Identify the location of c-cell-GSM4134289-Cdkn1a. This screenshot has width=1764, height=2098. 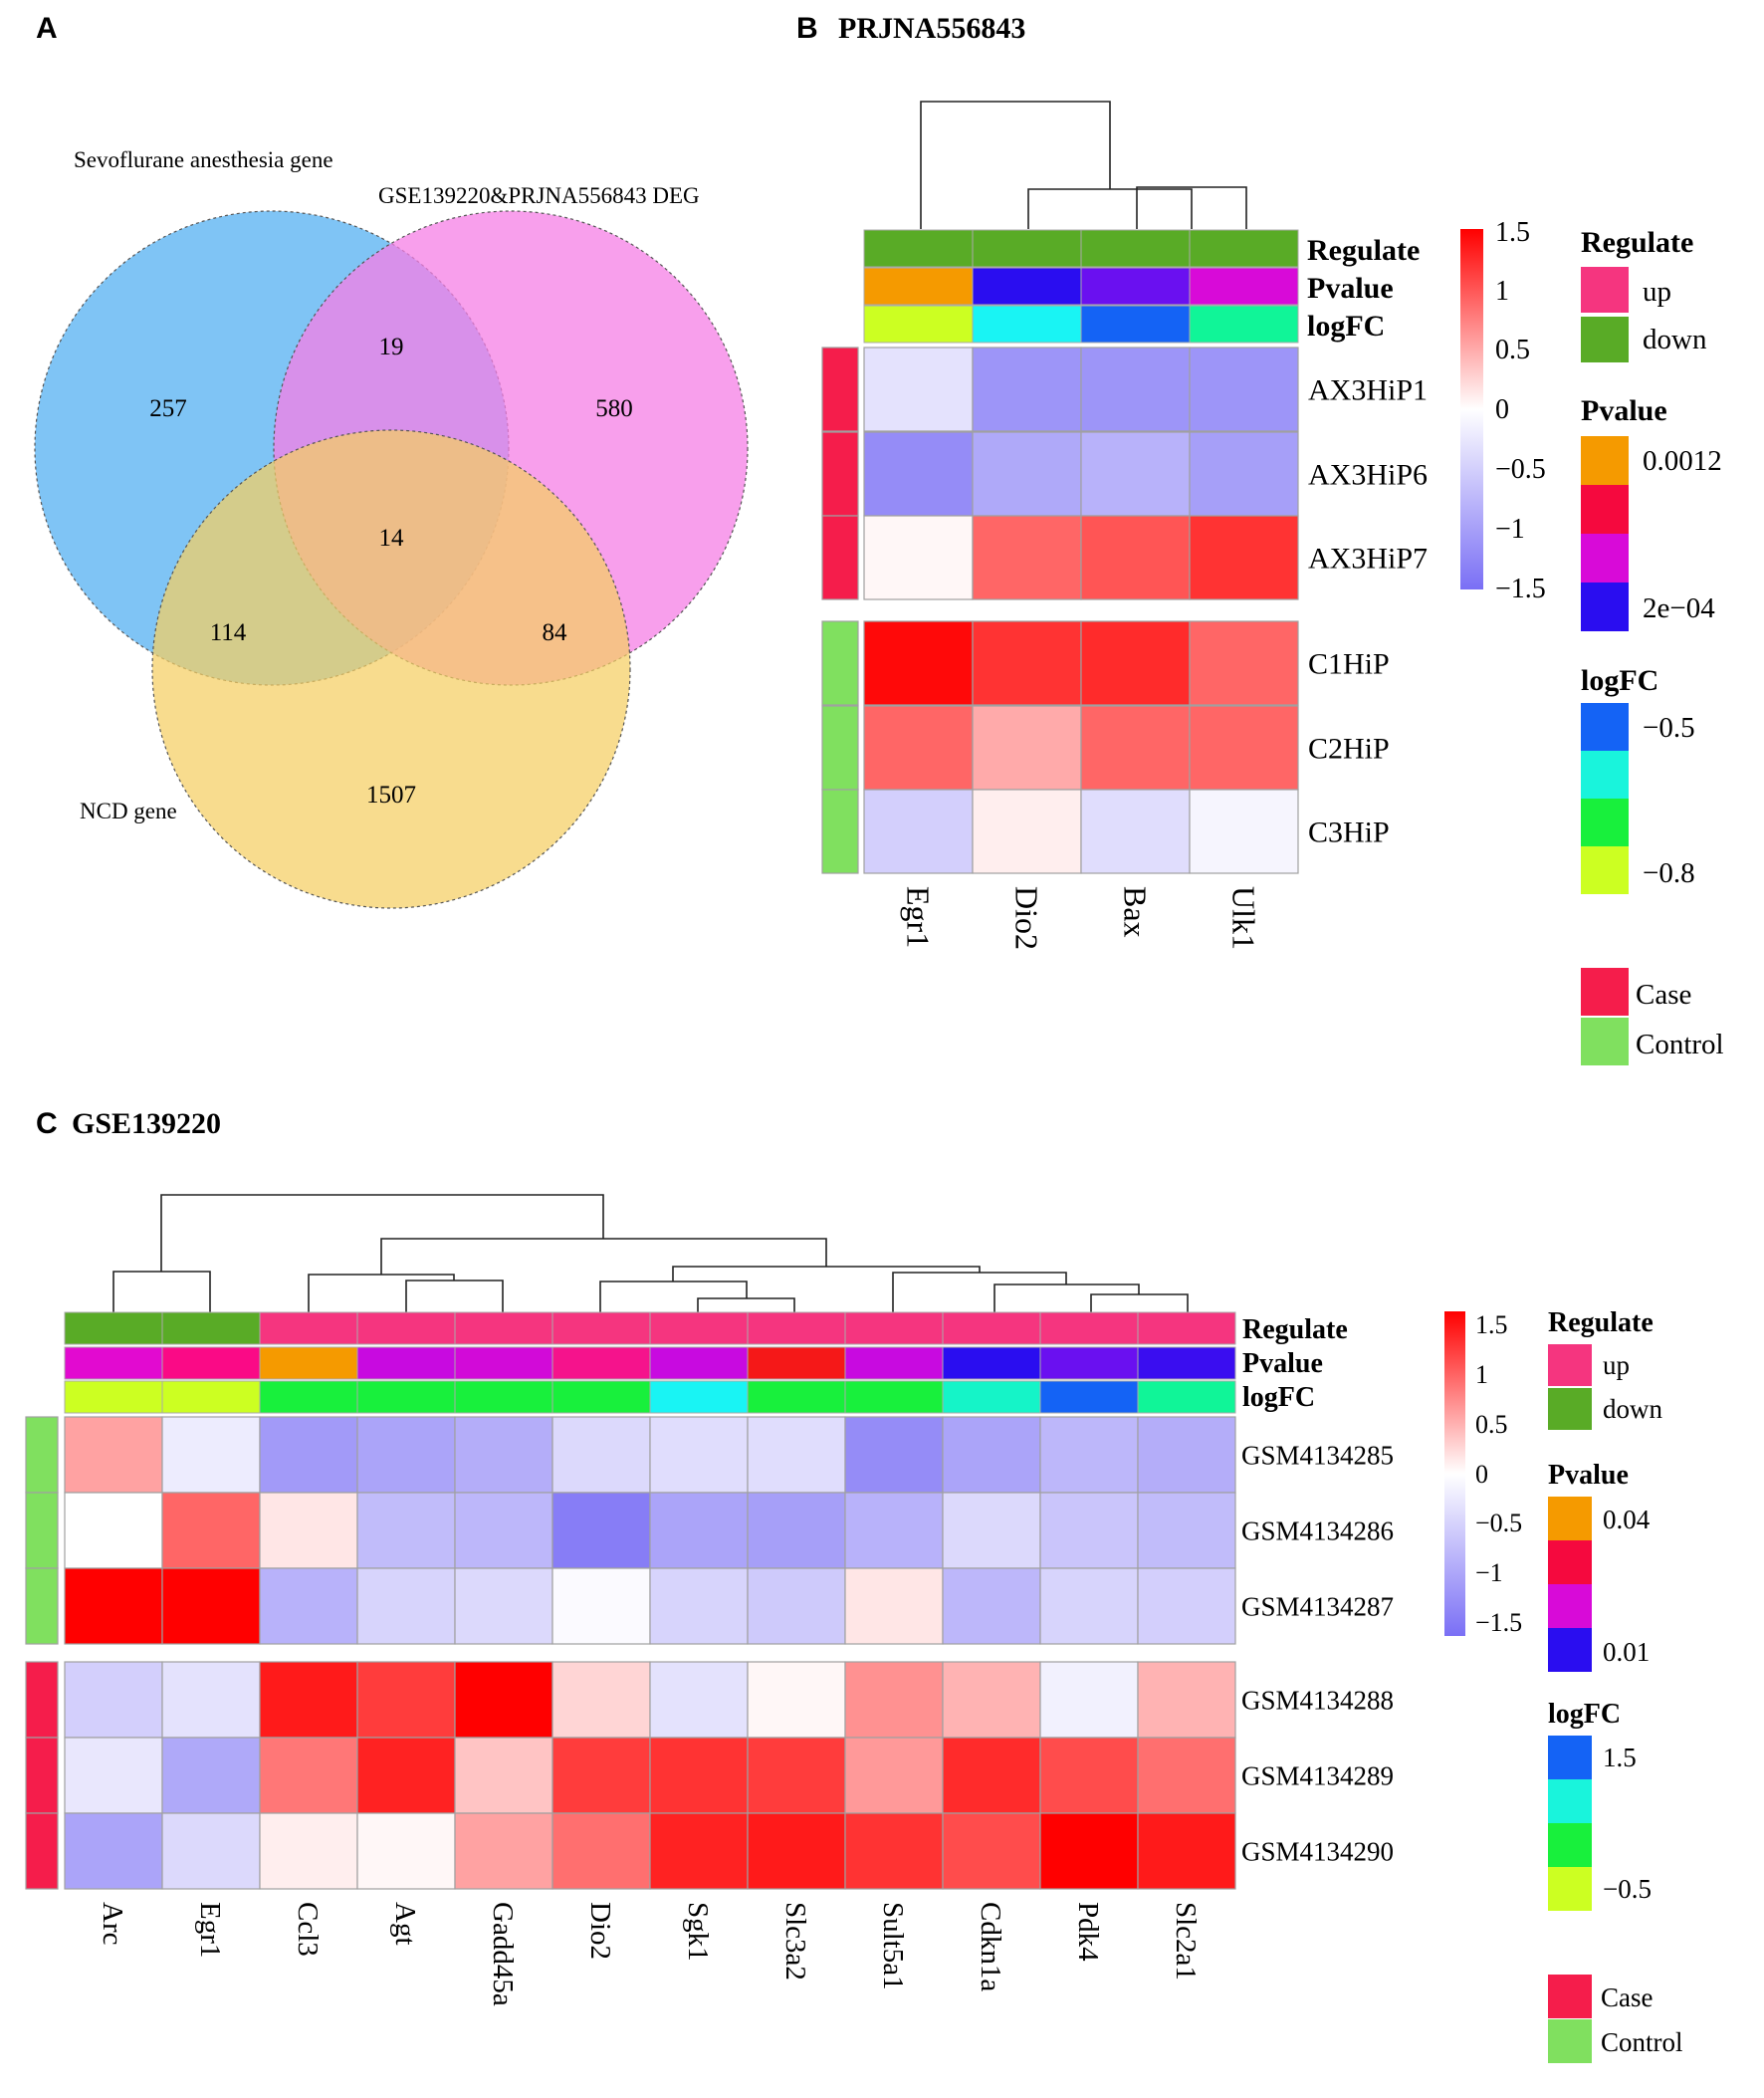
(992, 1776).